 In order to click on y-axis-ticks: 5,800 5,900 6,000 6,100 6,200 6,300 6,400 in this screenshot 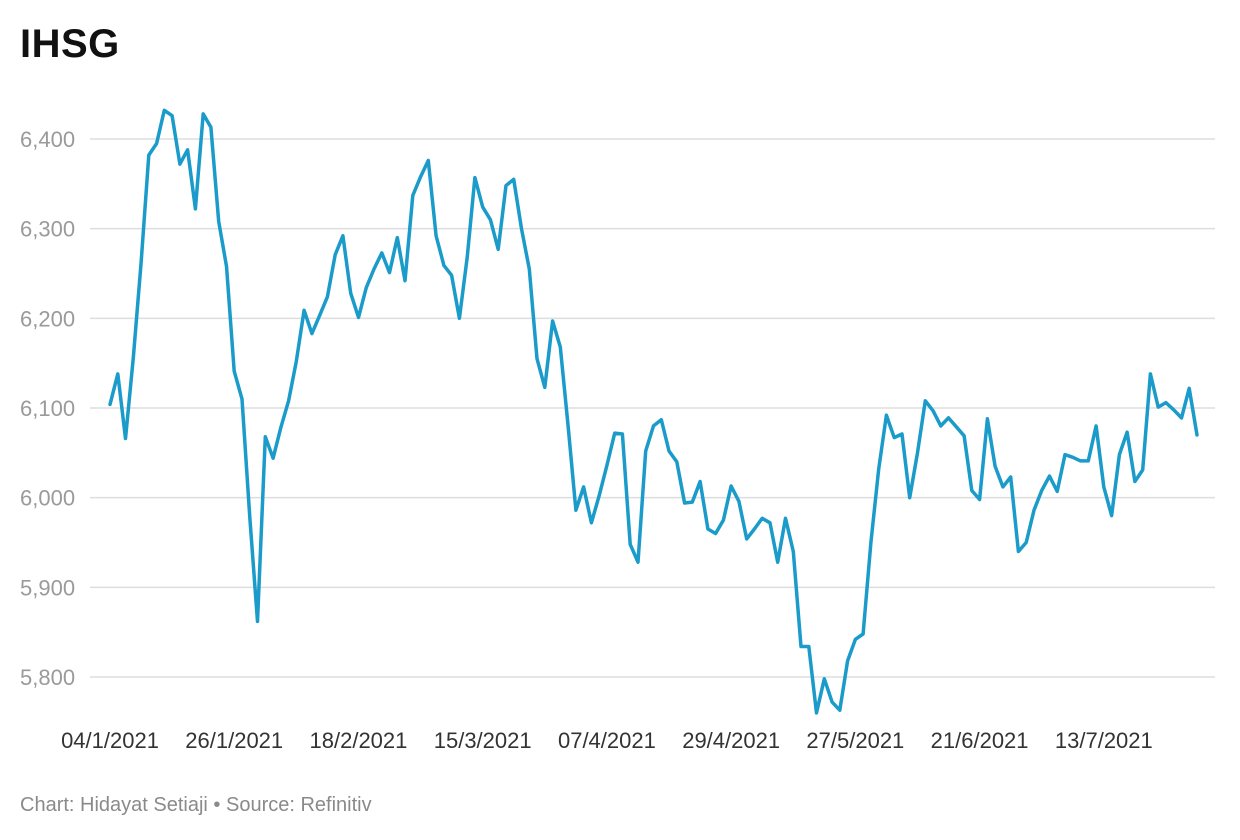, I will do `click(47, 408)`.